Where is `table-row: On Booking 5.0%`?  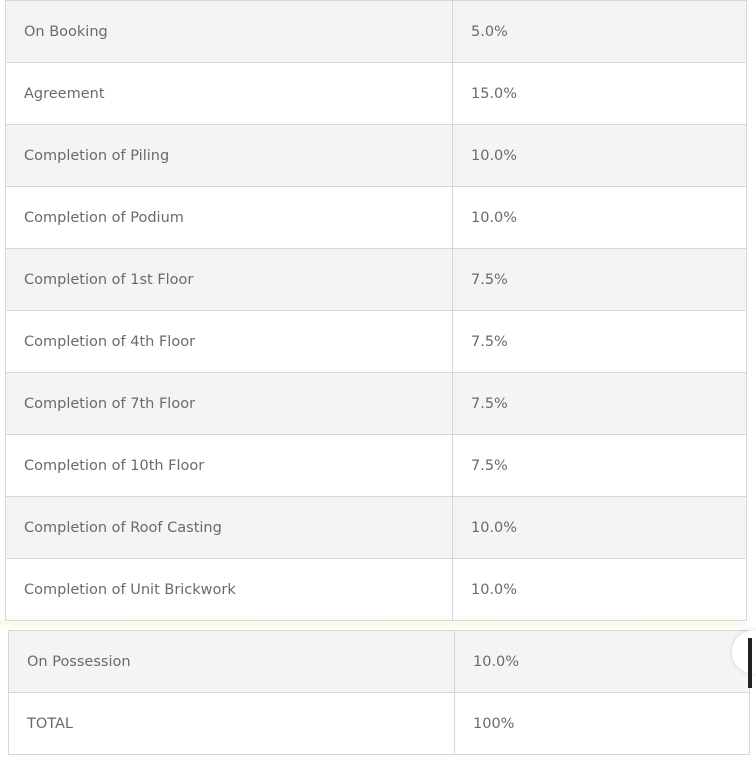
table-row: On Booking 5.0% is located at coordinates (376, 31).